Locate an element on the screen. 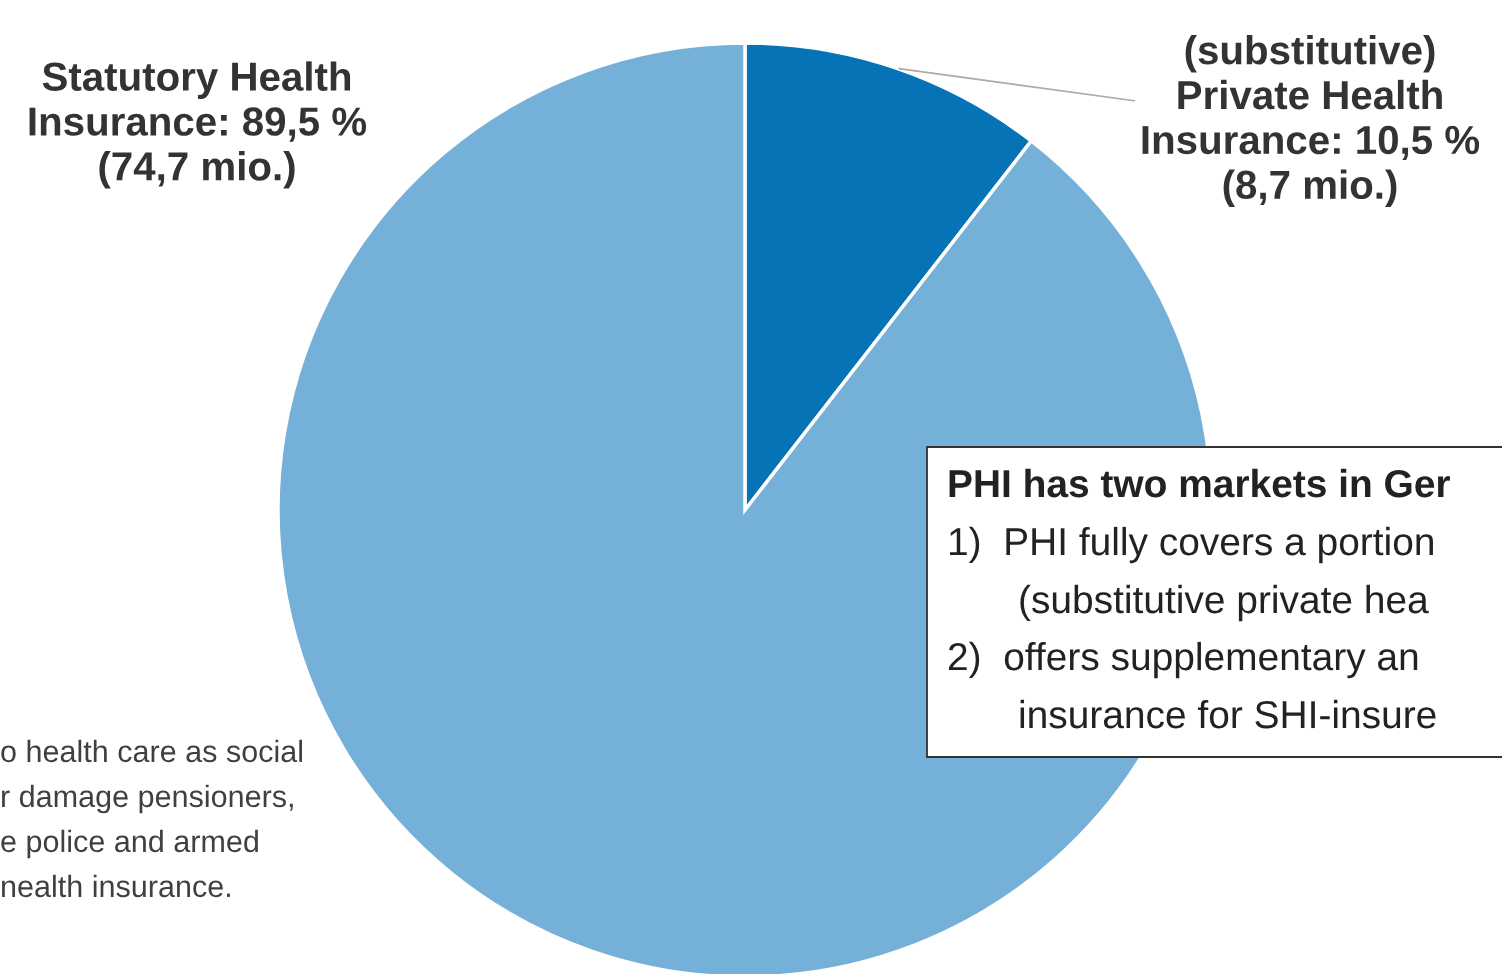 This screenshot has width=1502, height=974. text: e police and armed is located at coordinates (129, 844).